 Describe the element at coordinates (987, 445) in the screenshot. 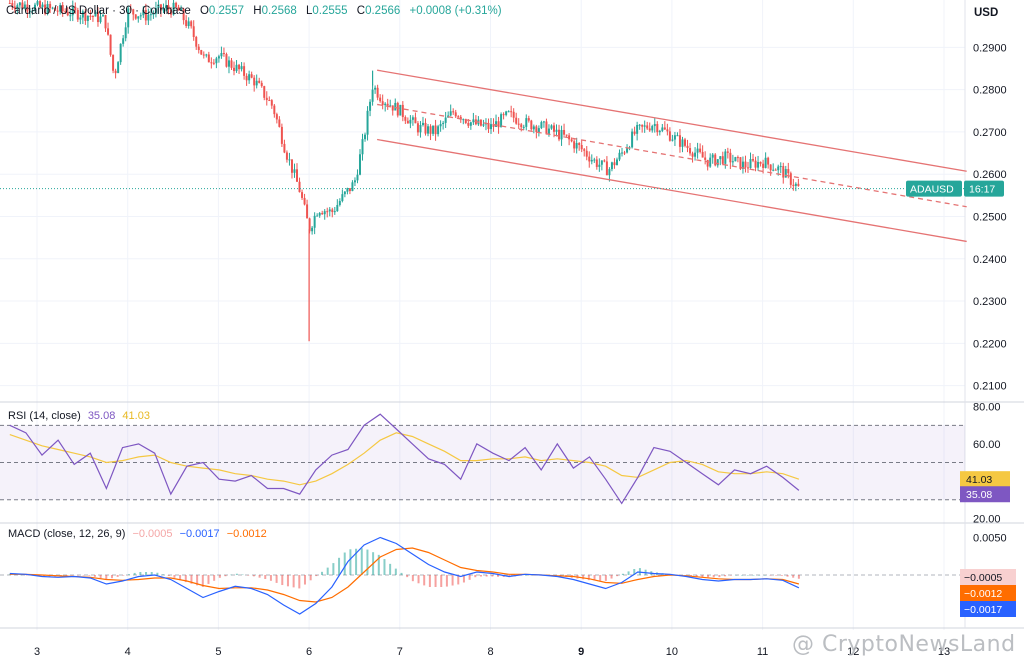

I see `rsi-axis-tick: 60.00` at that location.